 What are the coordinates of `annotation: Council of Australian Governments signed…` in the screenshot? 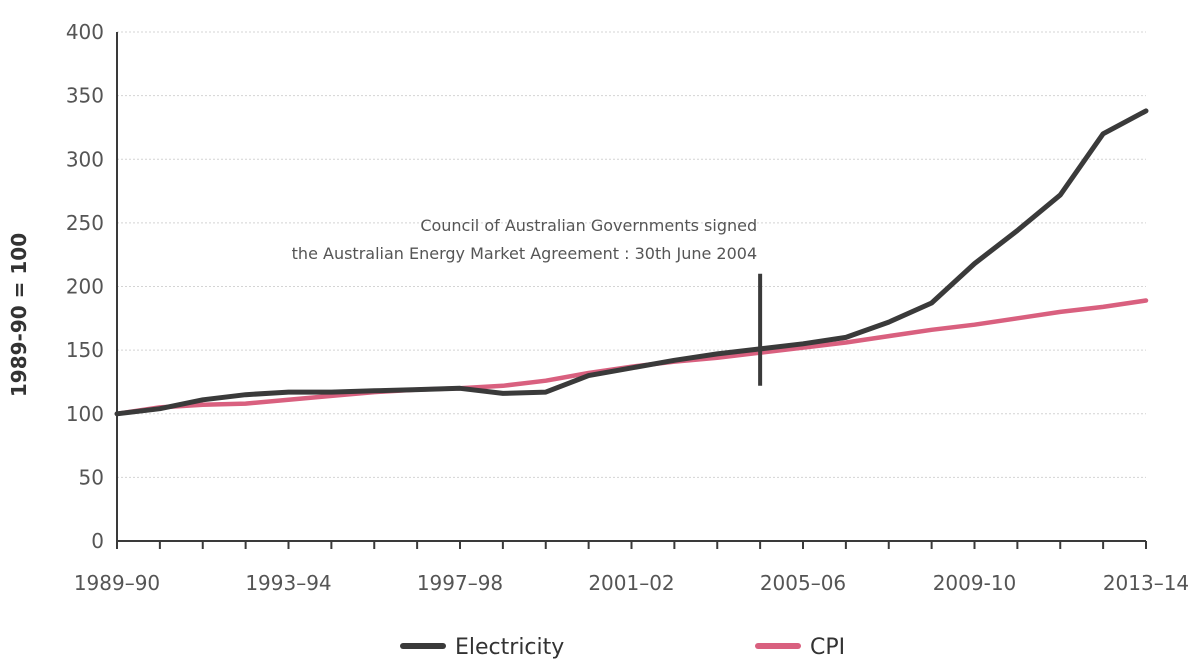 It's located at (527, 301).